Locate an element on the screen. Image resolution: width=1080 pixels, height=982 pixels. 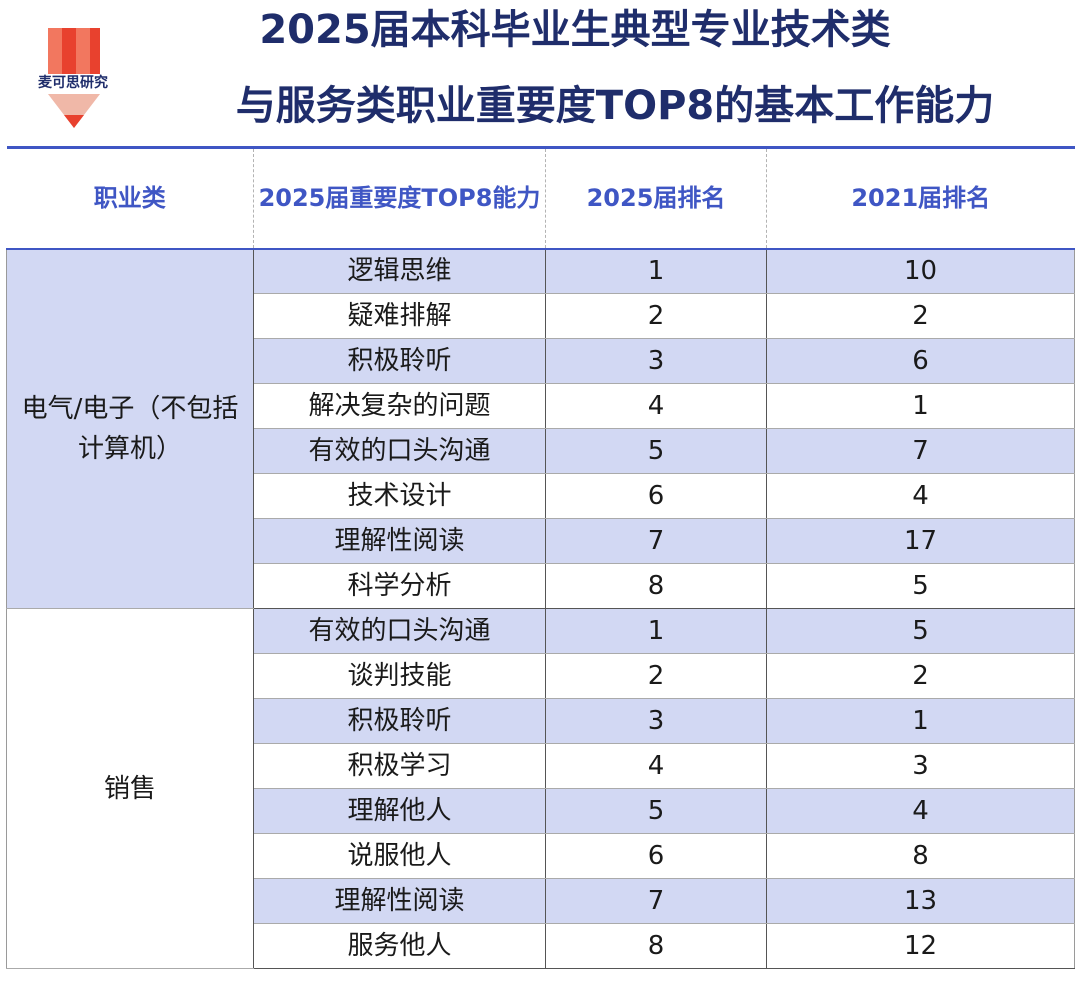
table-header-row: 职业类 2025届重要度TOP8能力 2025届排名 2021届排名 is located at coordinates (540, 198).